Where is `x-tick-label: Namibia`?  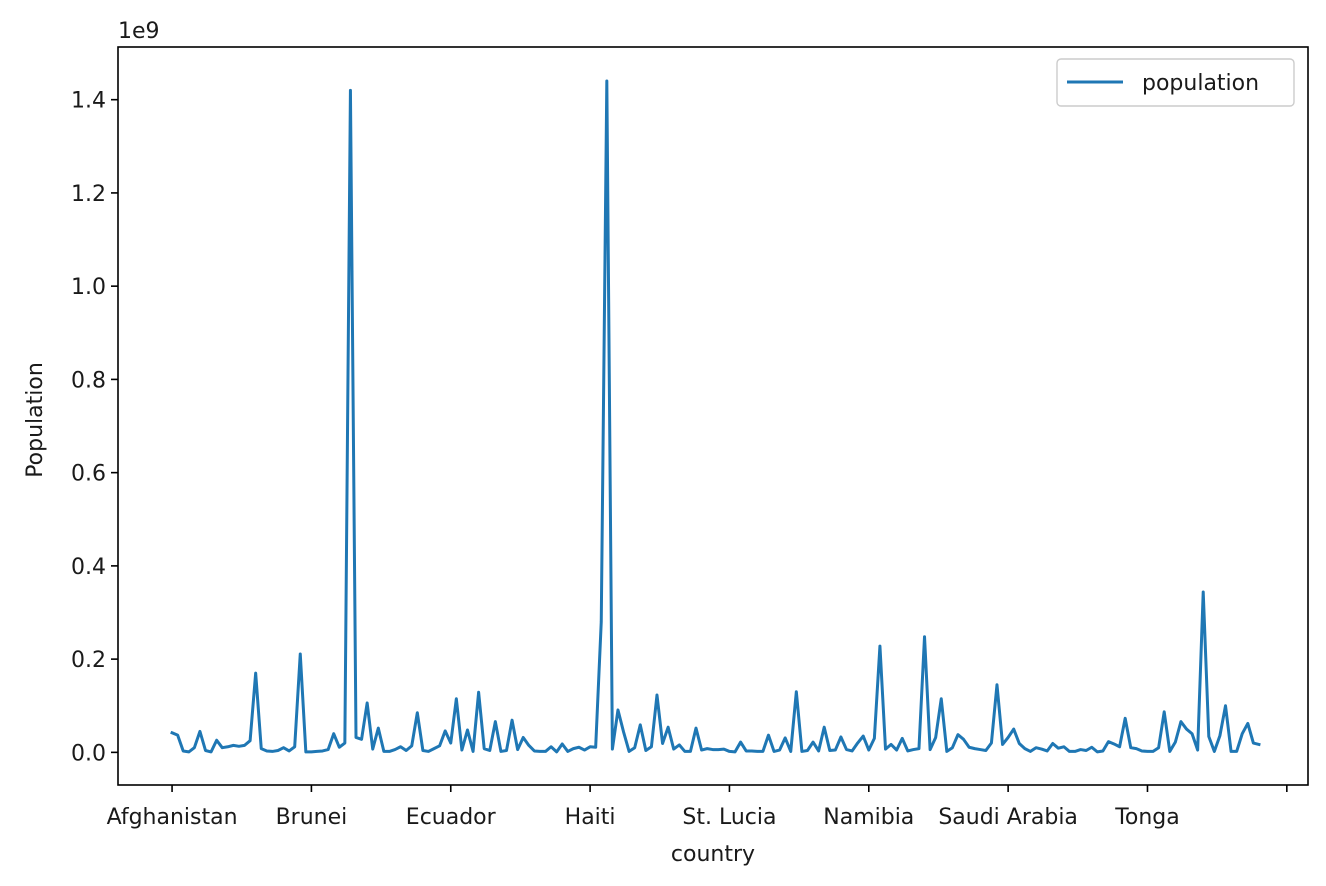 x-tick-label: Namibia is located at coordinates (868, 817).